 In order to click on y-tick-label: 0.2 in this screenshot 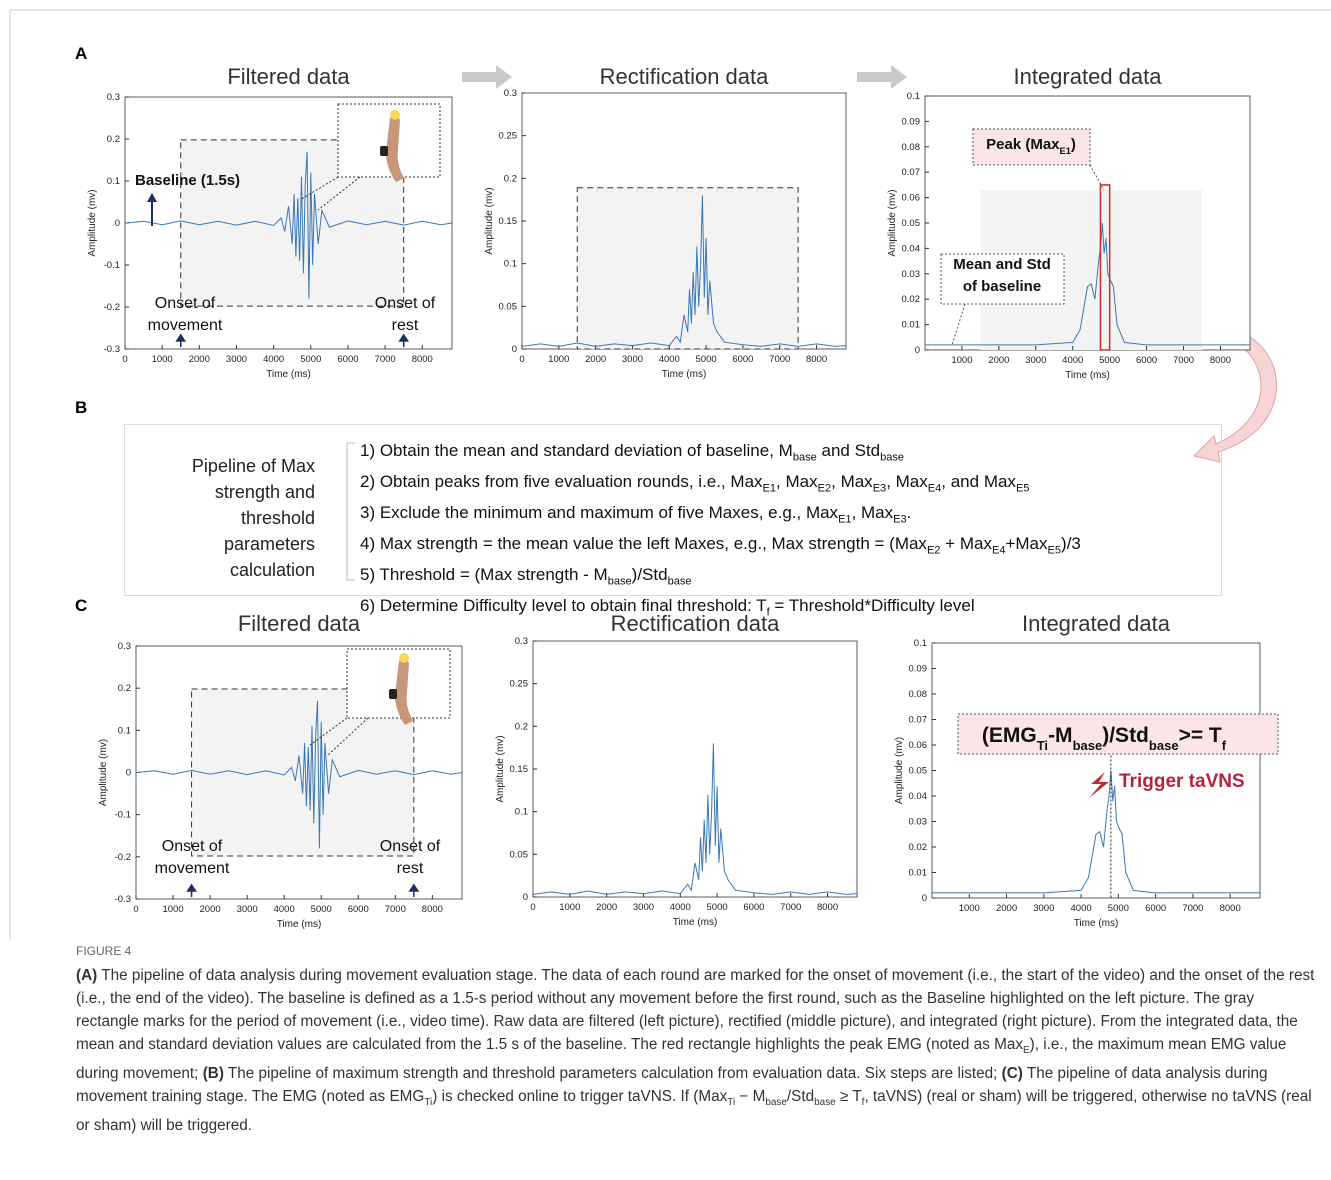, I will do `click(124, 688)`.